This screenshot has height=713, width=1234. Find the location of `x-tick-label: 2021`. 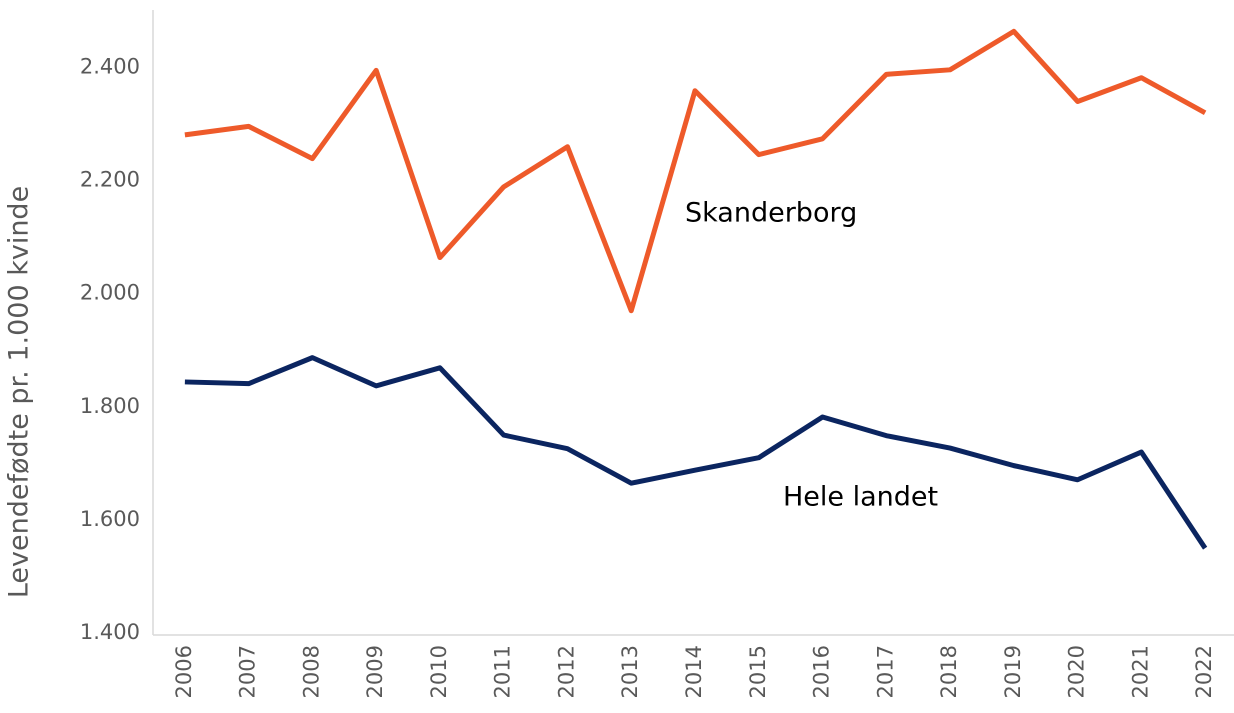

x-tick-label: 2021 is located at coordinates (1140, 671).